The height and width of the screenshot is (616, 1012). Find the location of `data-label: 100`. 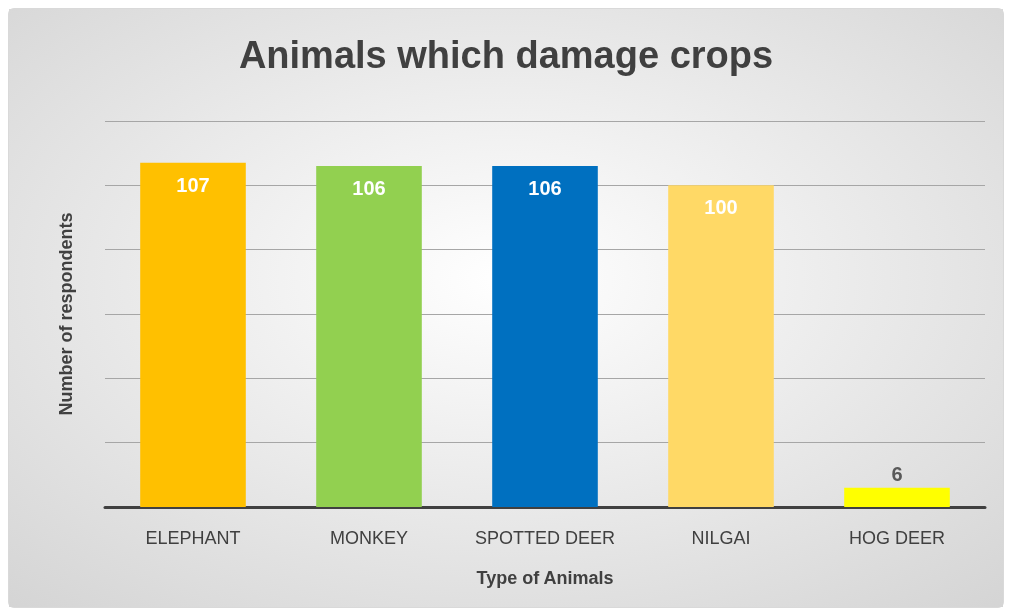

data-label: 100 is located at coordinates (721, 207).